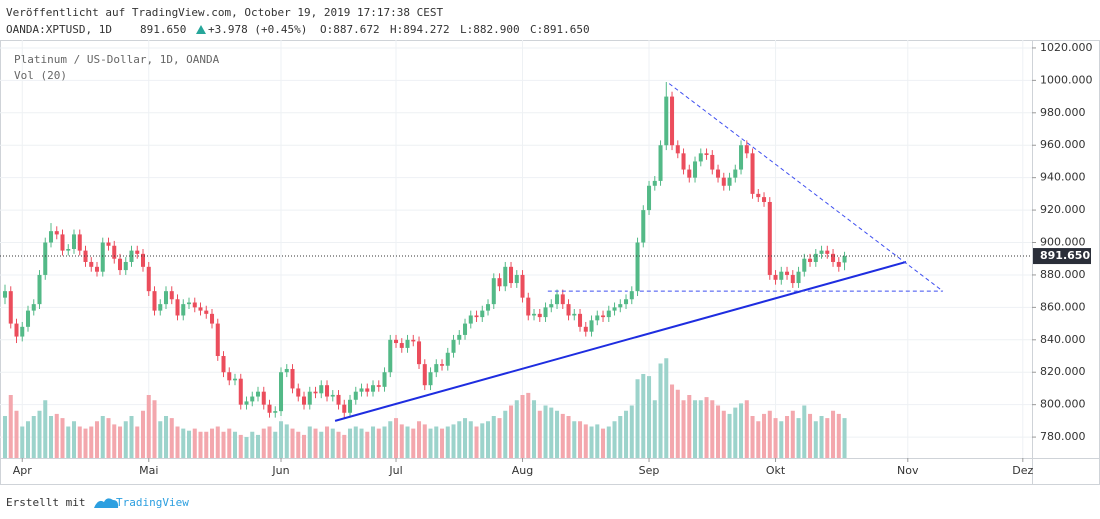 The width and height of the screenshot is (1100, 519). What do you see at coordinates (560, 29) in the screenshot?
I see `close: C:891.650` at bounding box center [560, 29].